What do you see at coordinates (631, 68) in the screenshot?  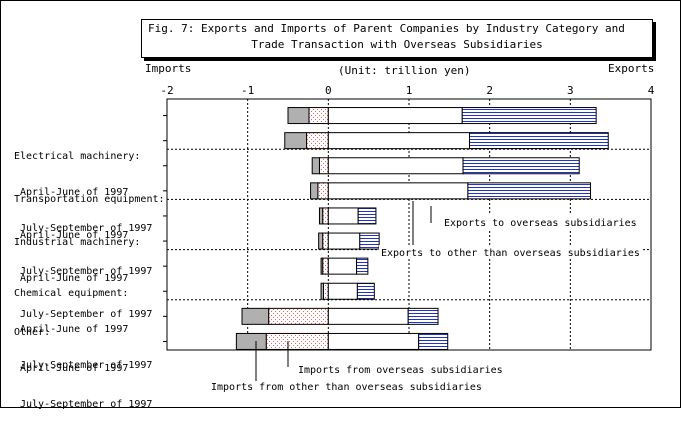 I see `exports-axis-label: Exports` at bounding box center [631, 68].